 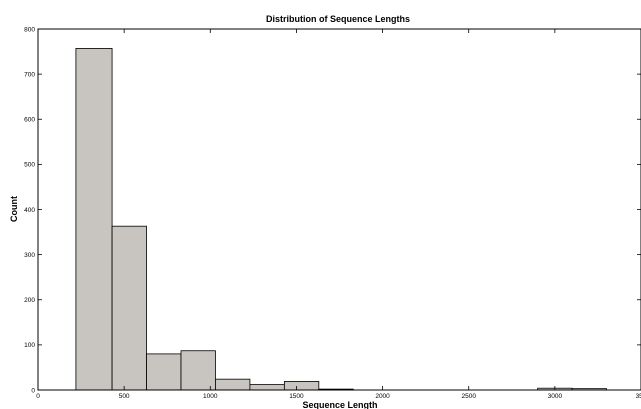 What do you see at coordinates (29, 345) in the screenshot?
I see `y-tick-label: 100` at bounding box center [29, 345].